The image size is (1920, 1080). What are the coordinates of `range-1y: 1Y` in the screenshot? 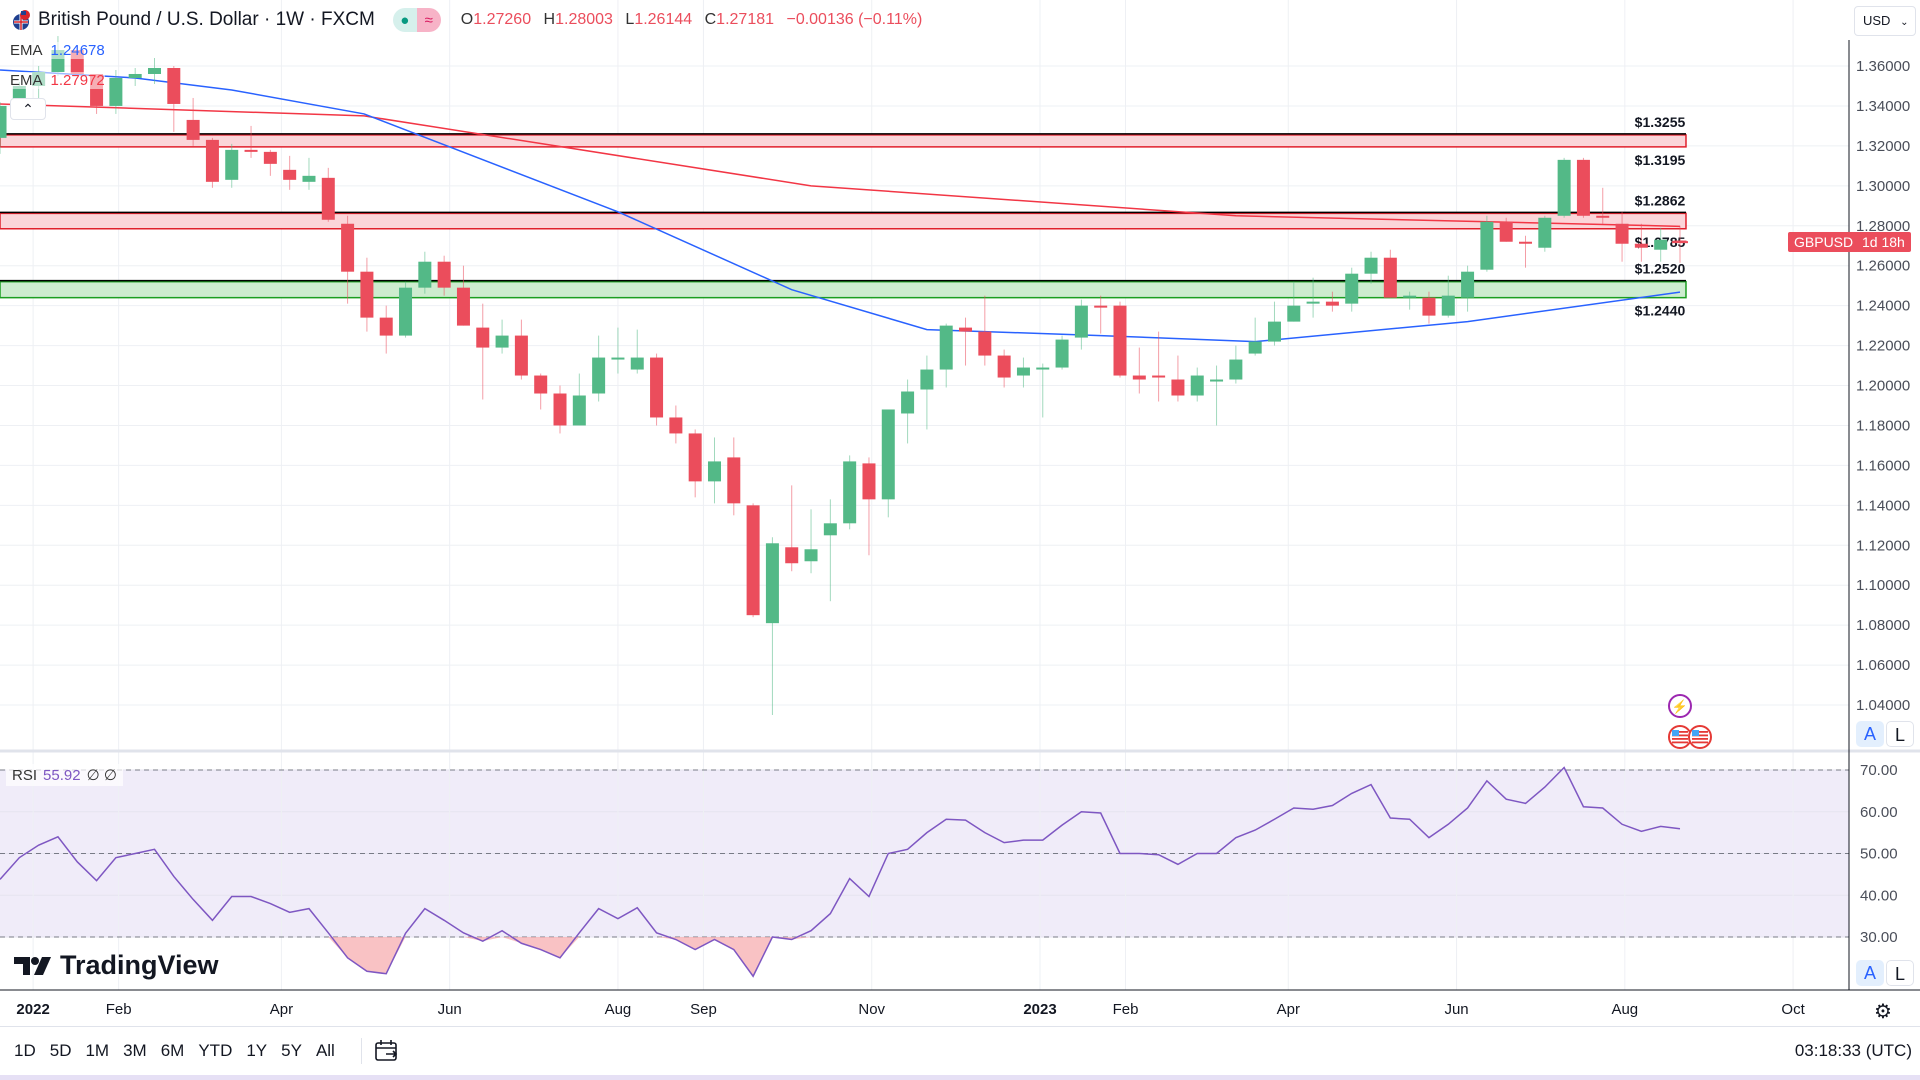 It's located at (257, 1050).